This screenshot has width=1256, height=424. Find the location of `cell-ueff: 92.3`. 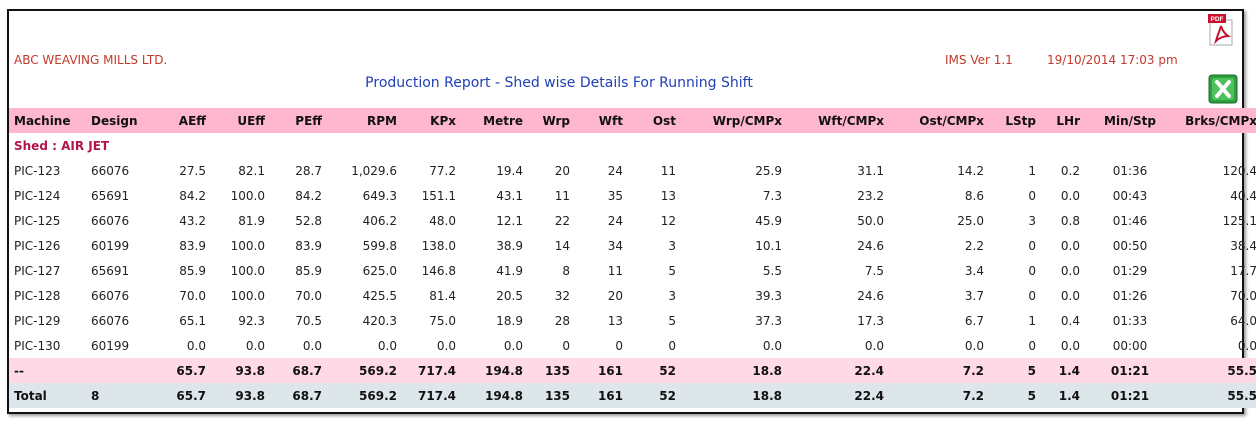

cell-ueff: 92.3 is located at coordinates (251, 320).